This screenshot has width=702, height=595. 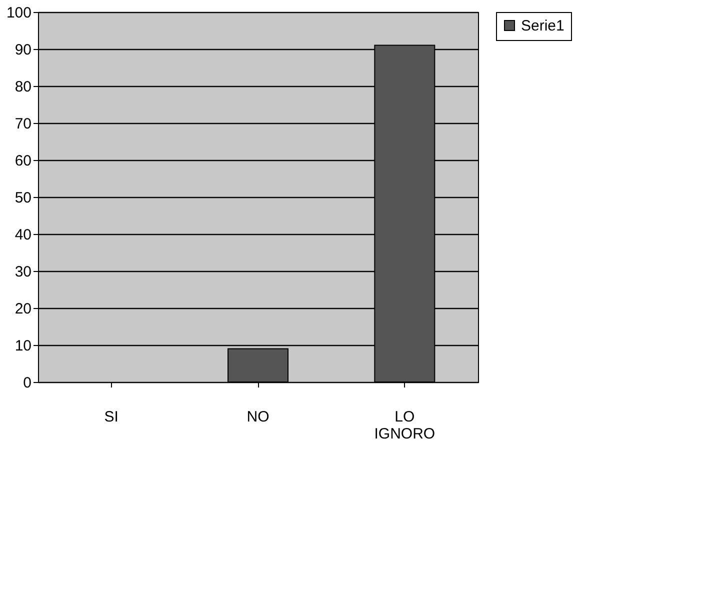 What do you see at coordinates (23, 198) in the screenshot?
I see `y-tick-label: 50` at bounding box center [23, 198].